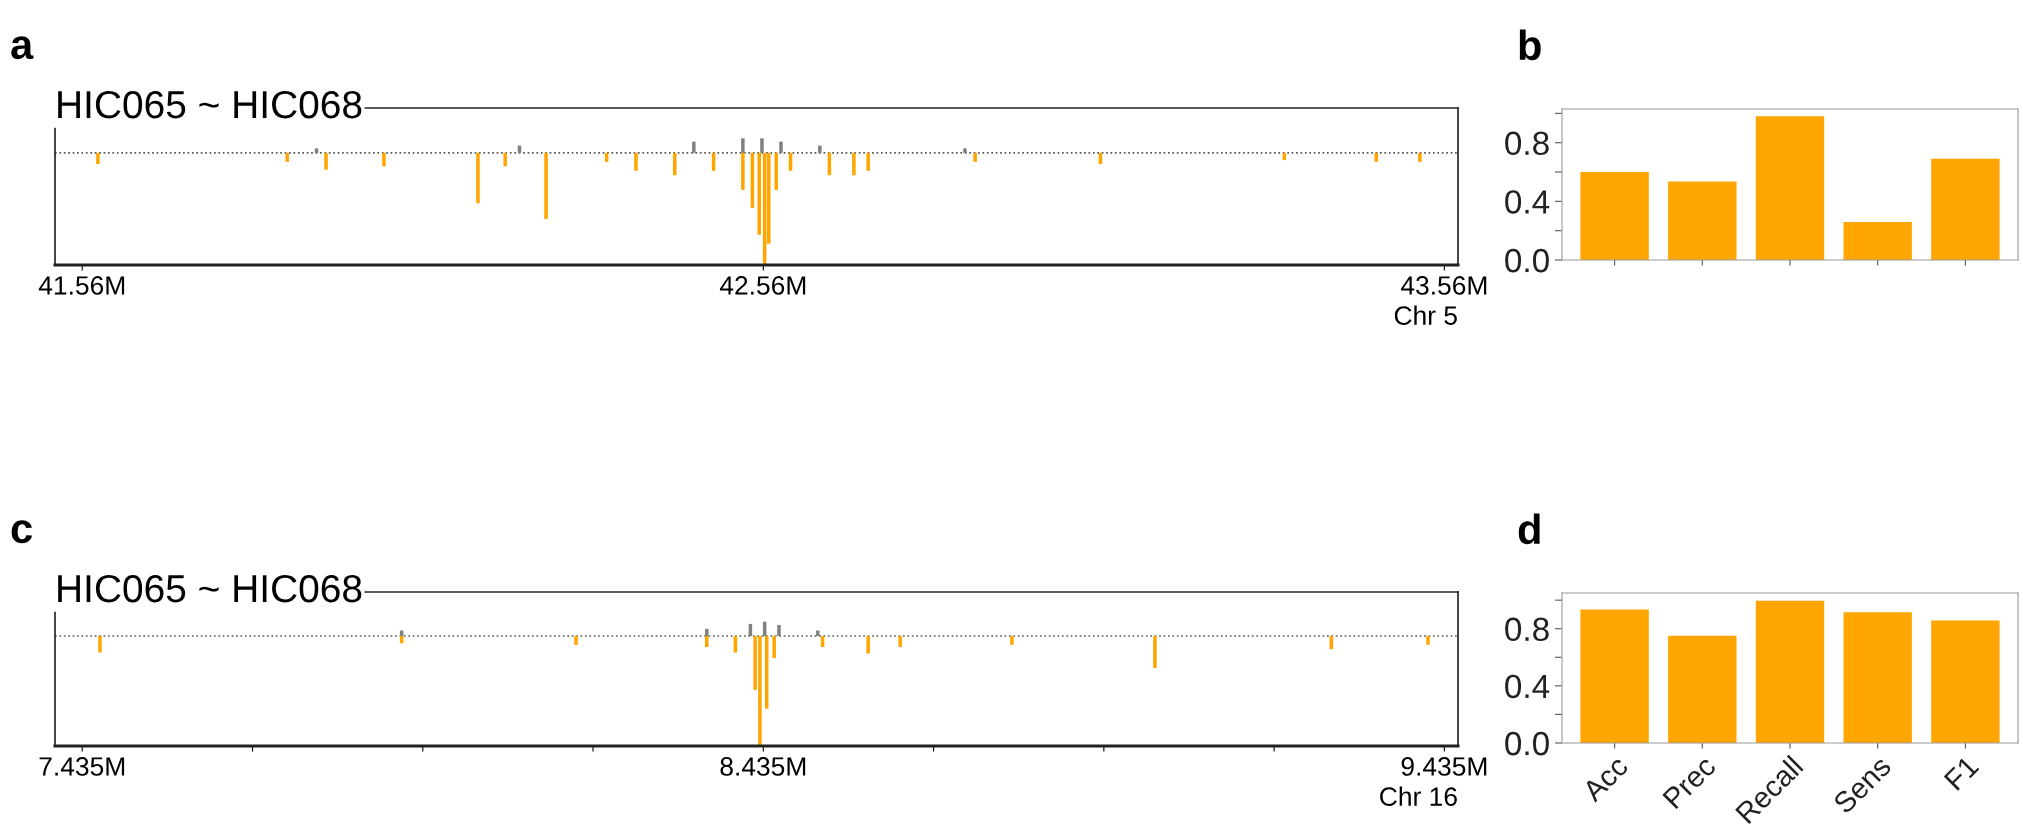  I want to click on text: d, so click(1529, 529).